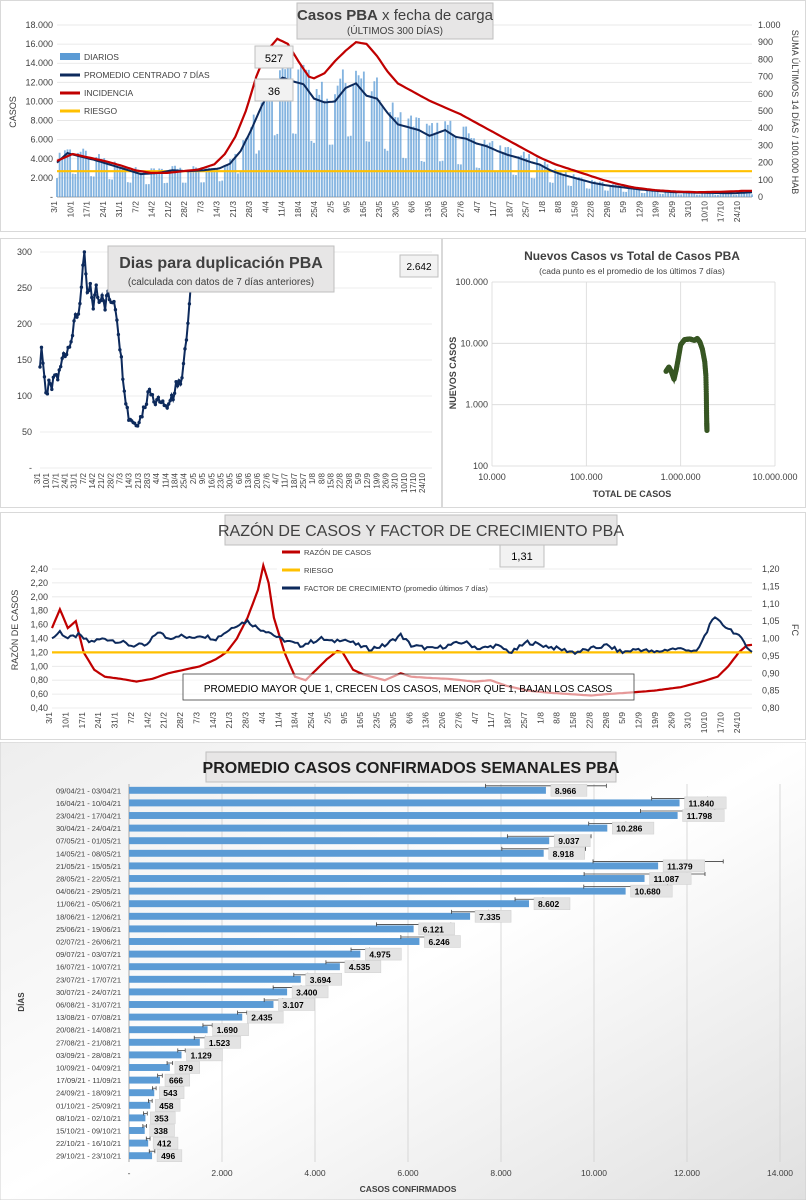 The width and height of the screenshot is (806, 1200). What do you see at coordinates (508, 720) in the screenshot?
I see `razon-xtick: 18/7` at bounding box center [508, 720].